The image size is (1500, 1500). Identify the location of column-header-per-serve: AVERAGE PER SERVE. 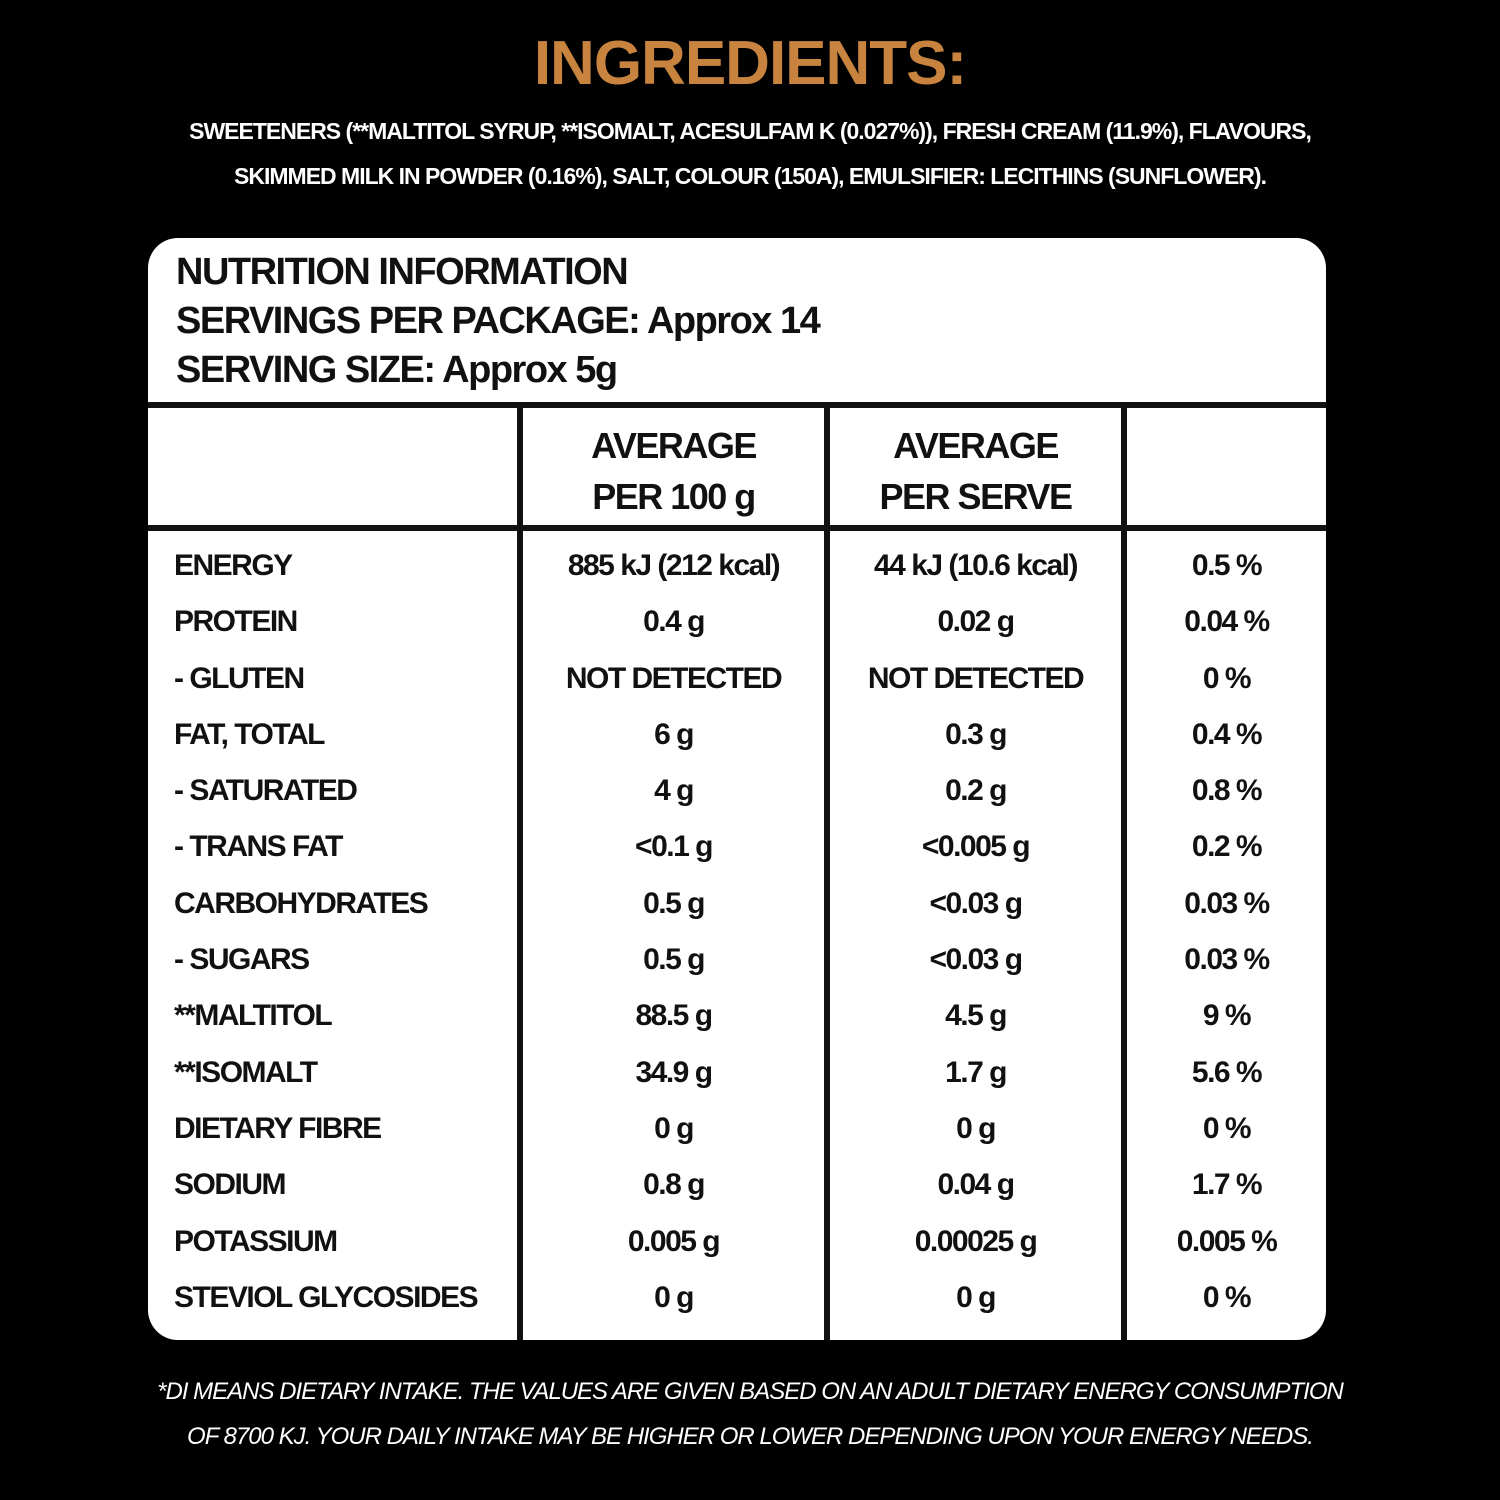
(975, 471).